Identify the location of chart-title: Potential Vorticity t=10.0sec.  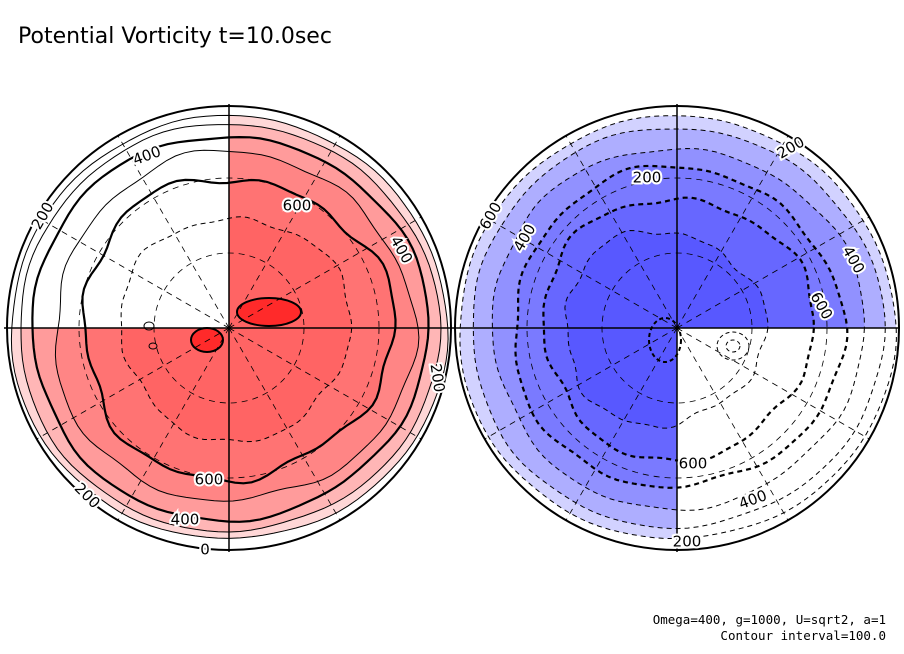
(175, 36).